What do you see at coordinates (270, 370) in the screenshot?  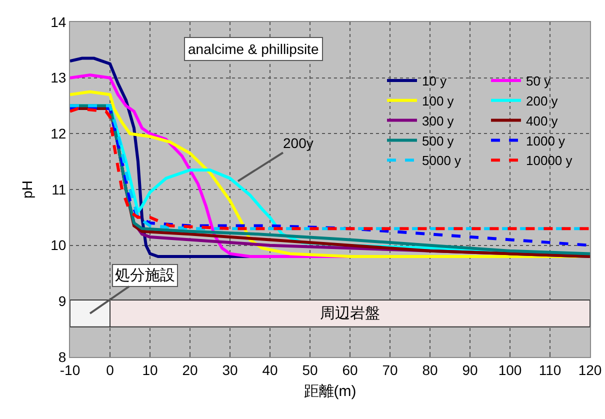 I see `x-tick-label: 40` at bounding box center [270, 370].